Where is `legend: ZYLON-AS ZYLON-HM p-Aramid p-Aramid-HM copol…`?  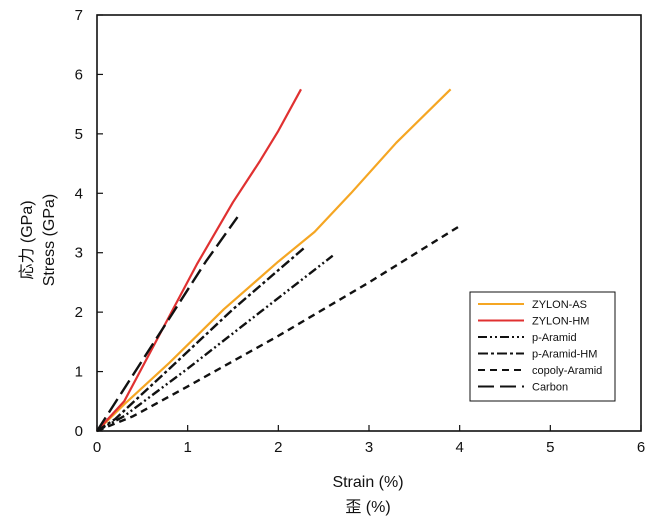 legend: ZYLON-AS ZYLON-HM p-Aramid p-Aramid-HM copol… is located at coordinates (542, 346).